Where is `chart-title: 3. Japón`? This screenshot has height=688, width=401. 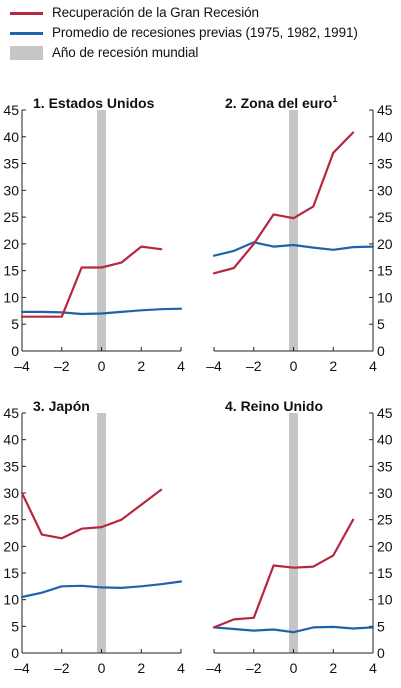 chart-title: 3. Japón is located at coordinates (61, 406).